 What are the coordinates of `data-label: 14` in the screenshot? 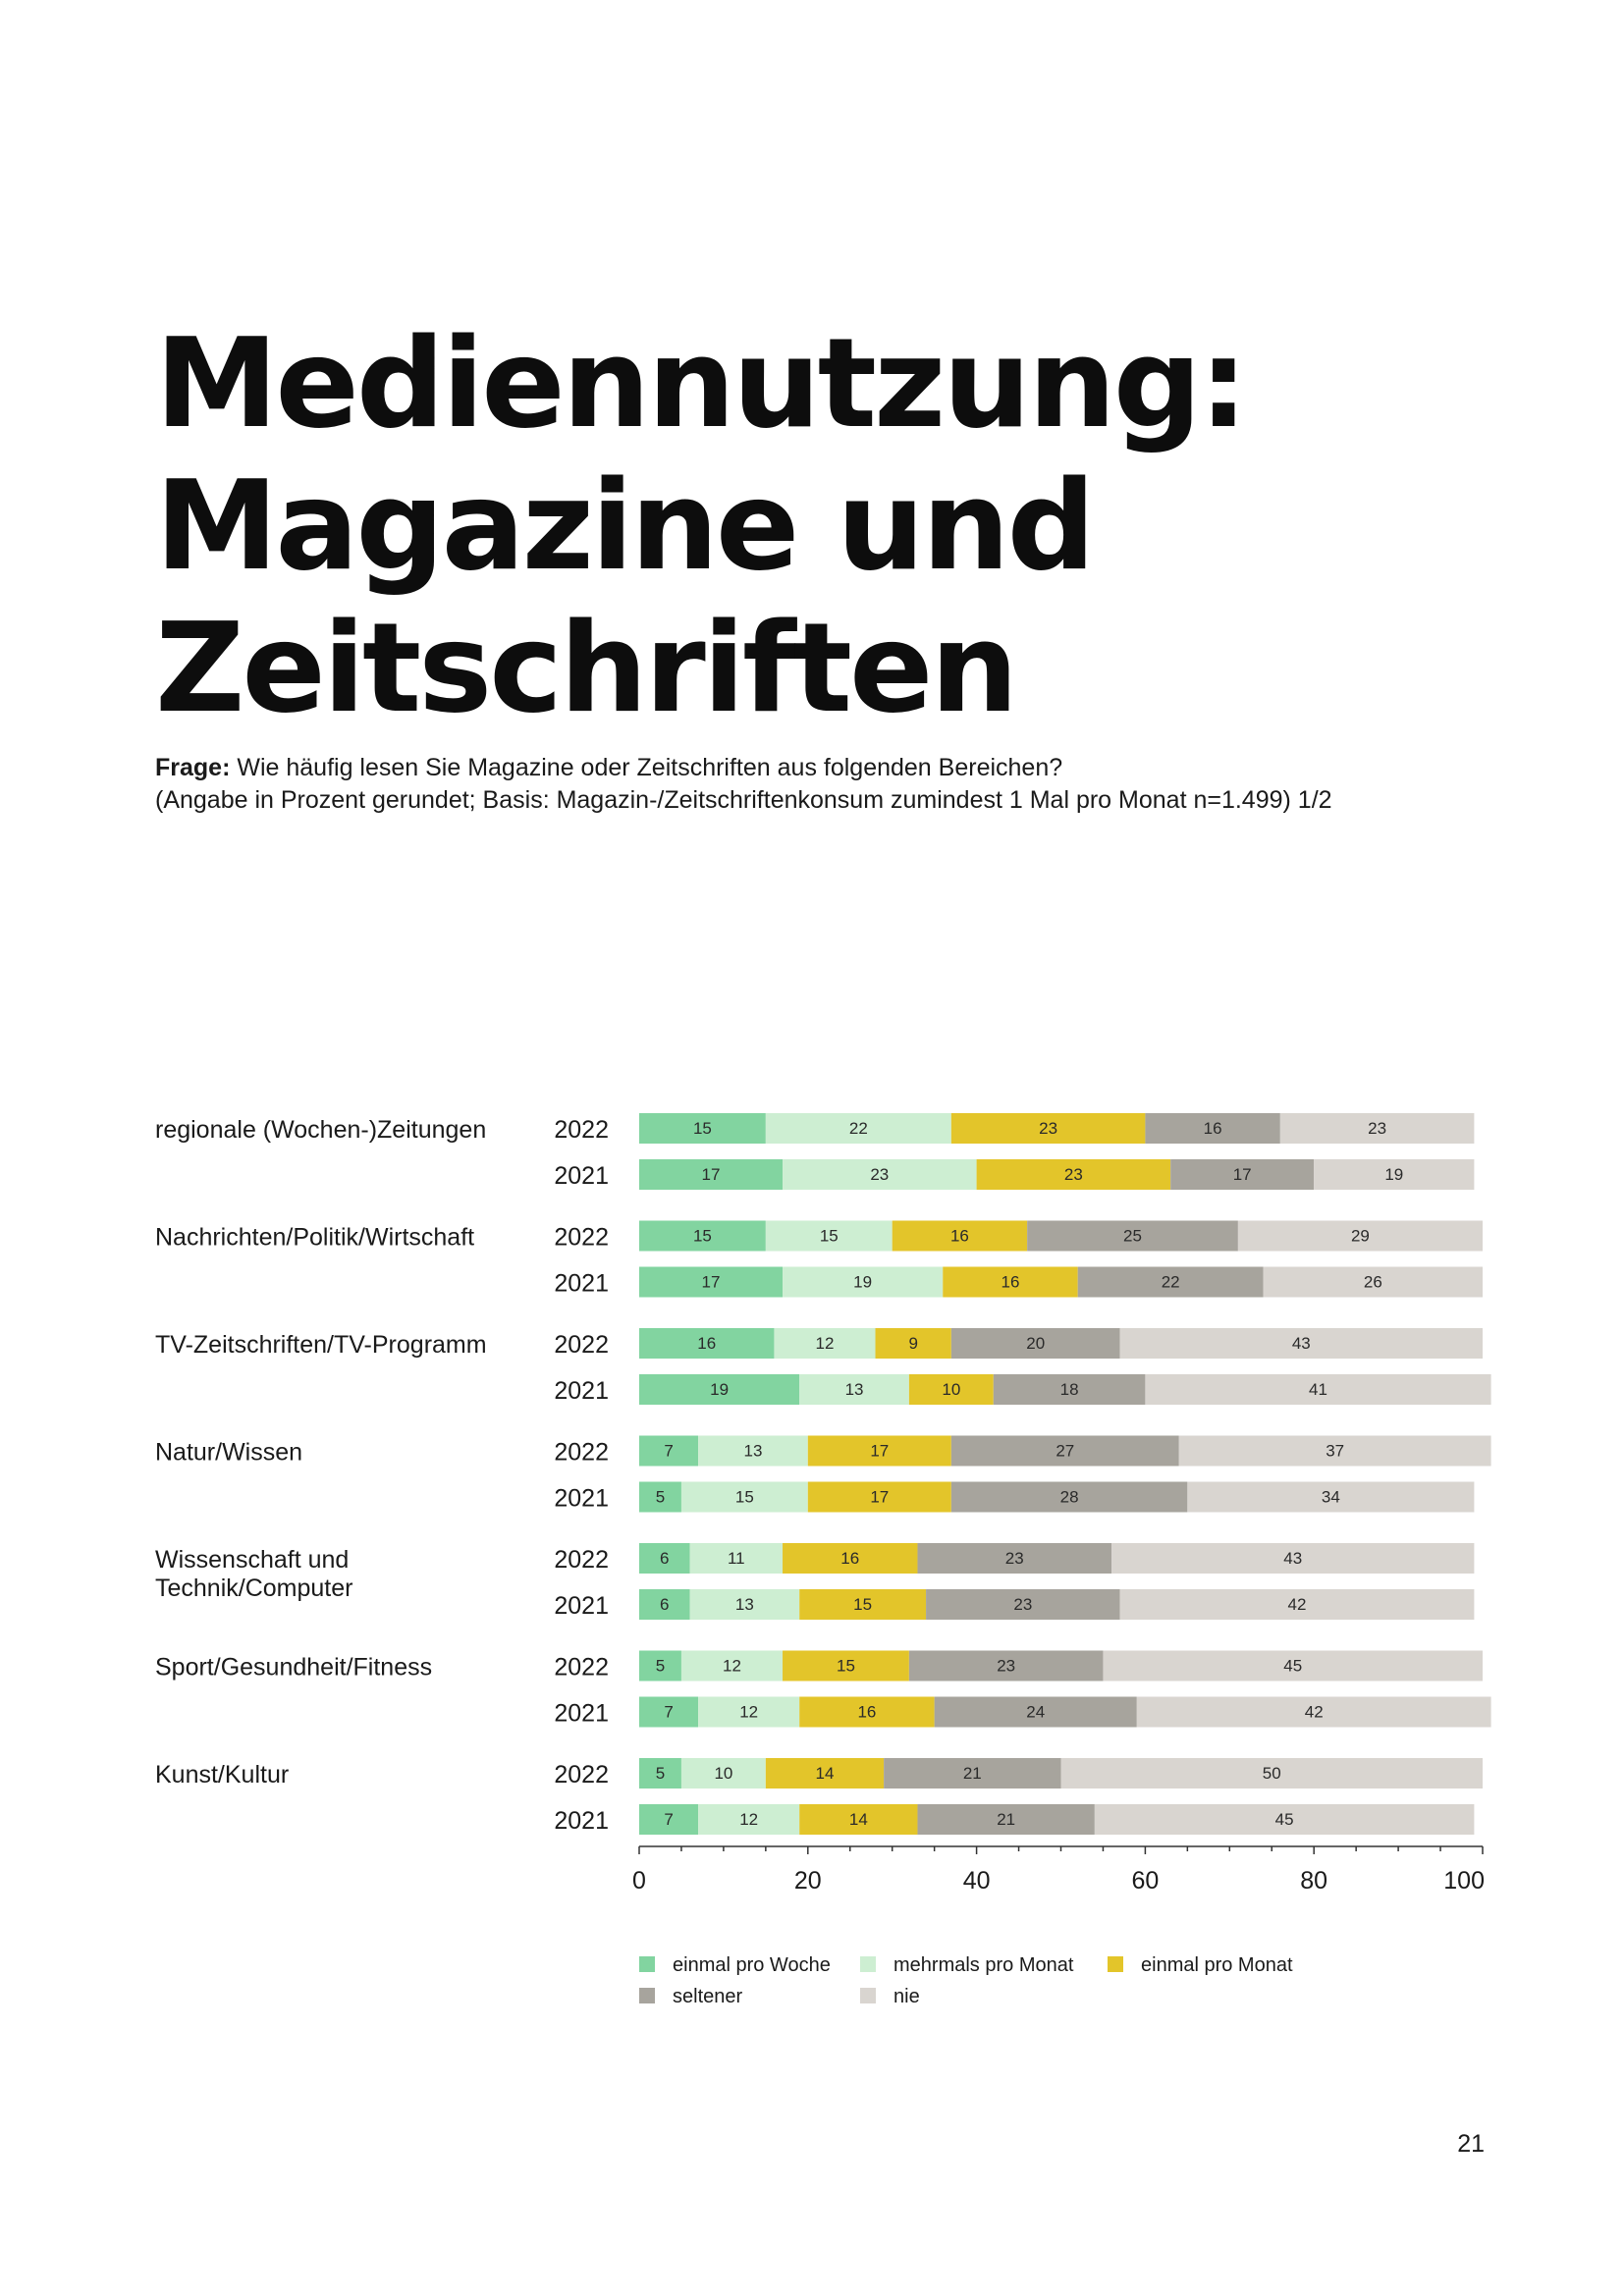 It's located at (825, 1773).